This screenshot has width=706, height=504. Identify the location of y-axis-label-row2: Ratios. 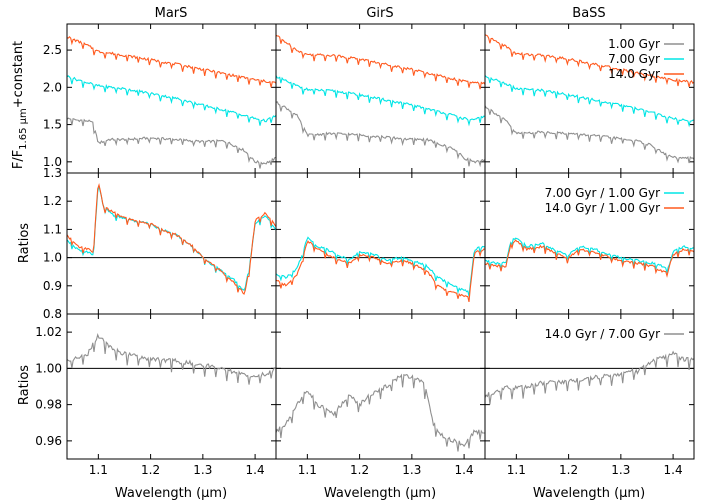
(24, 243).